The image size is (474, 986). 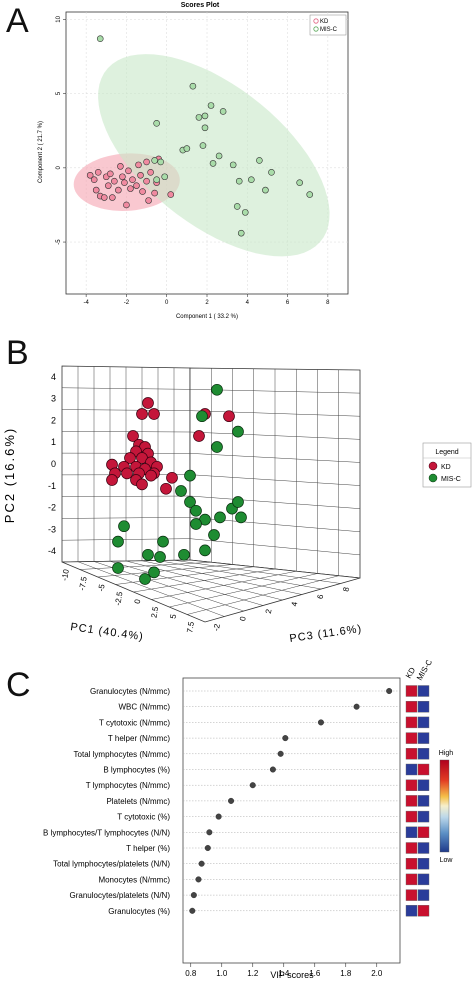 I want to click on row-label: Platelets (N/mmc), so click(x=138, y=801).